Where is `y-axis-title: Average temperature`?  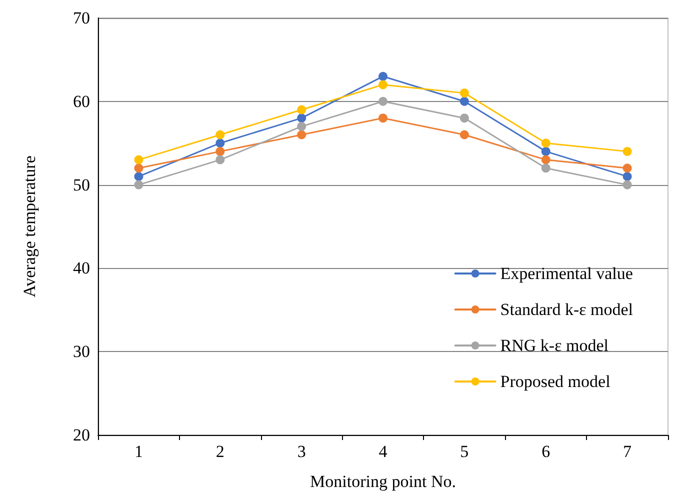
y-axis-title: Average temperature is located at coordinates (29, 227).